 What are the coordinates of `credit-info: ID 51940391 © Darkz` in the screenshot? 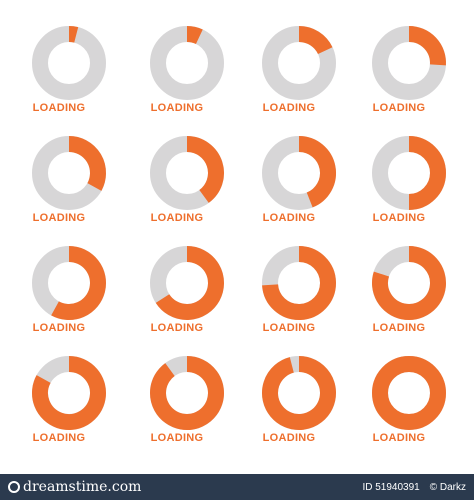 It's located at (414, 487).